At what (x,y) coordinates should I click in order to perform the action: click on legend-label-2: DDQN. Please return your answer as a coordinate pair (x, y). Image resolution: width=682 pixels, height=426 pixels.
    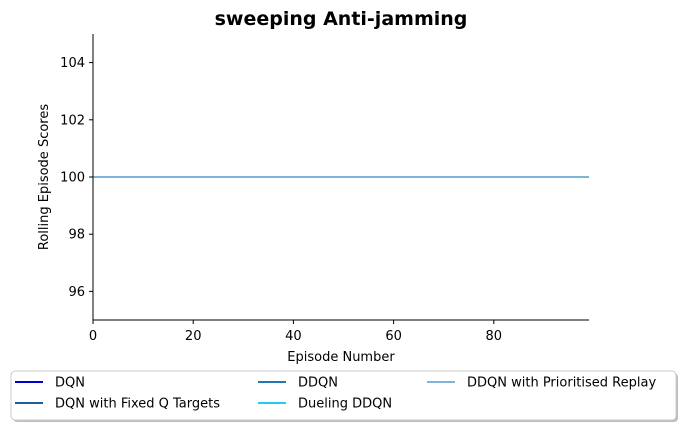
    Looking at the image, I should click on (318, 383).